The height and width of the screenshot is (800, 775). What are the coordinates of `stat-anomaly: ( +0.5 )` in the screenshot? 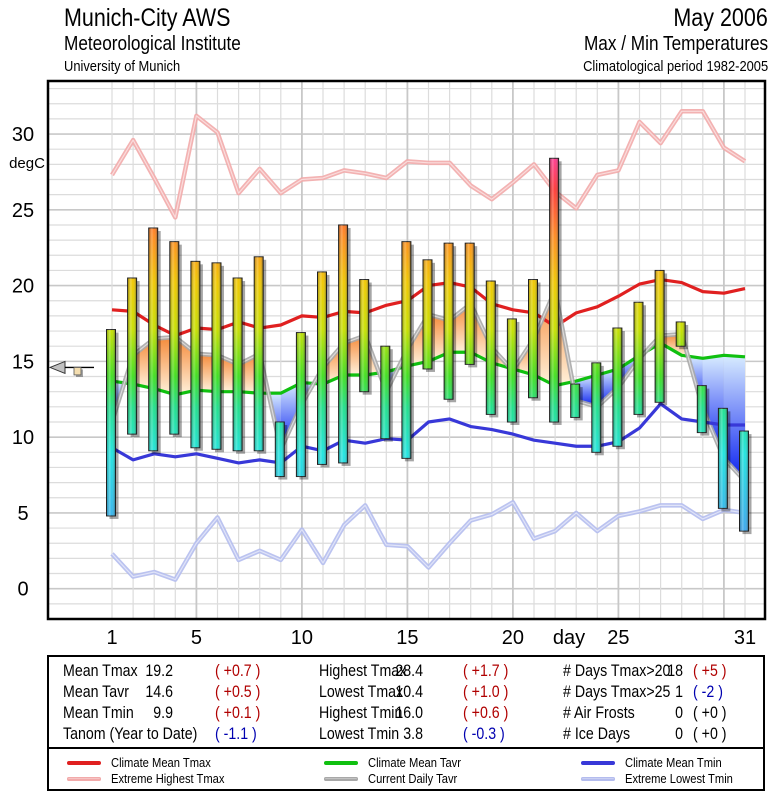 It's located at (238, 692).